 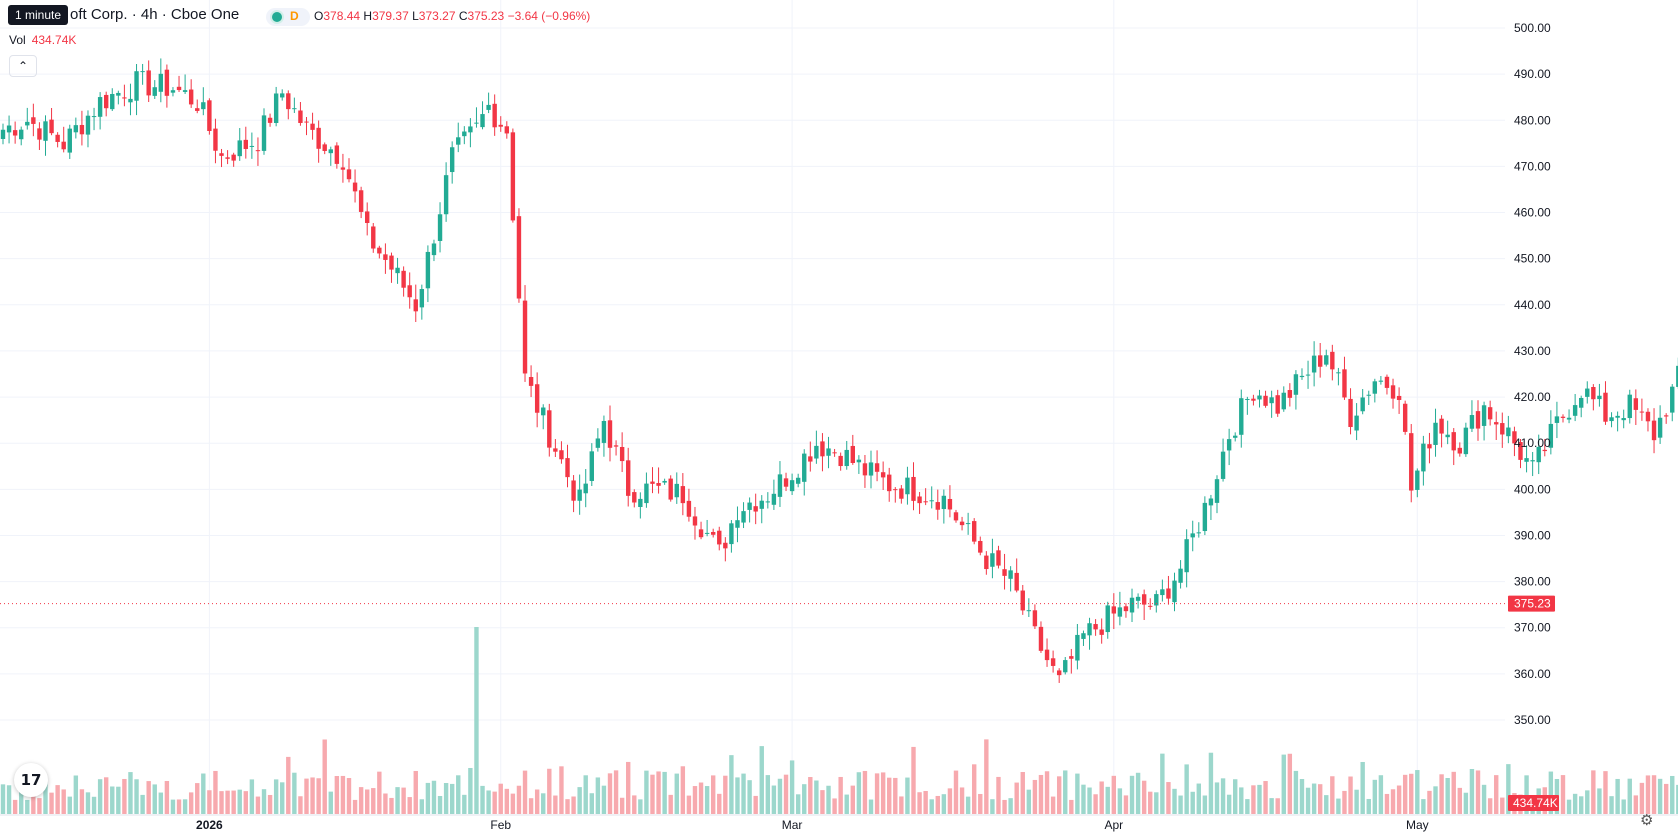 I want to click on y-tick-label: 420.00, so click(x=1532, y=397).